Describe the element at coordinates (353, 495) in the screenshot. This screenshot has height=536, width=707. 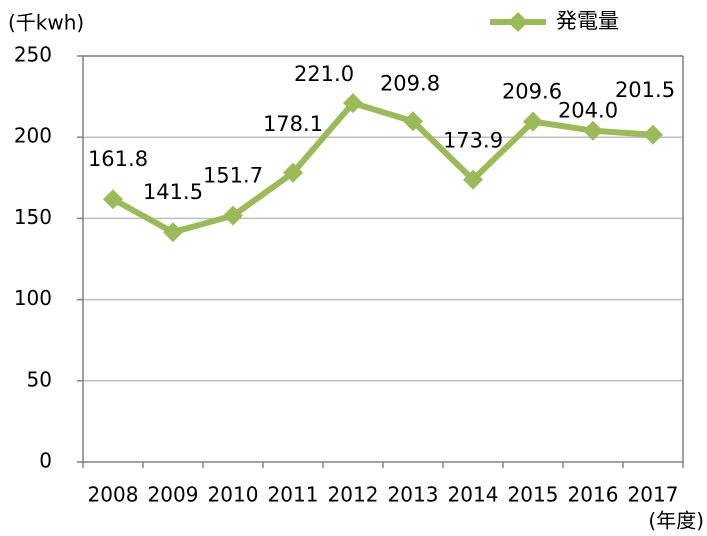
I see `x-tick-label: 2012` at that location.